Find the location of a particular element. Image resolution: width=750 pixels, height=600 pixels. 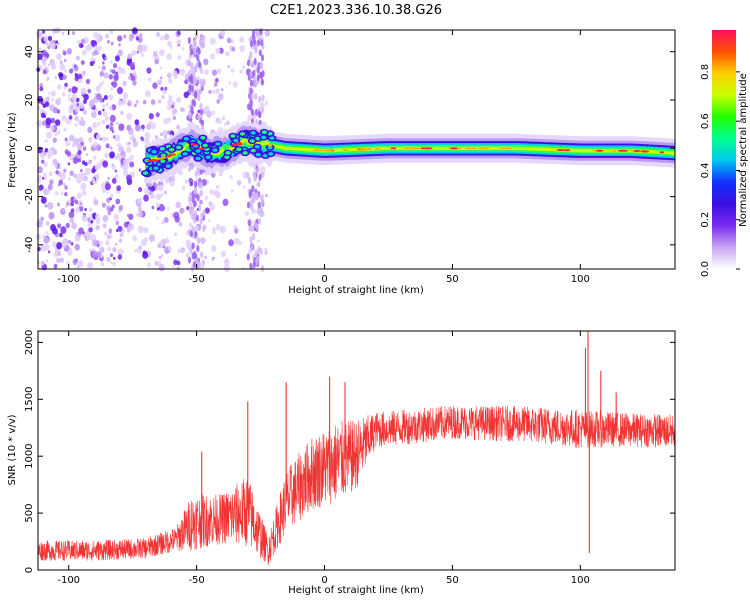

spectrogram-y-tick-label: -40 is located at coordinates (29, 245).